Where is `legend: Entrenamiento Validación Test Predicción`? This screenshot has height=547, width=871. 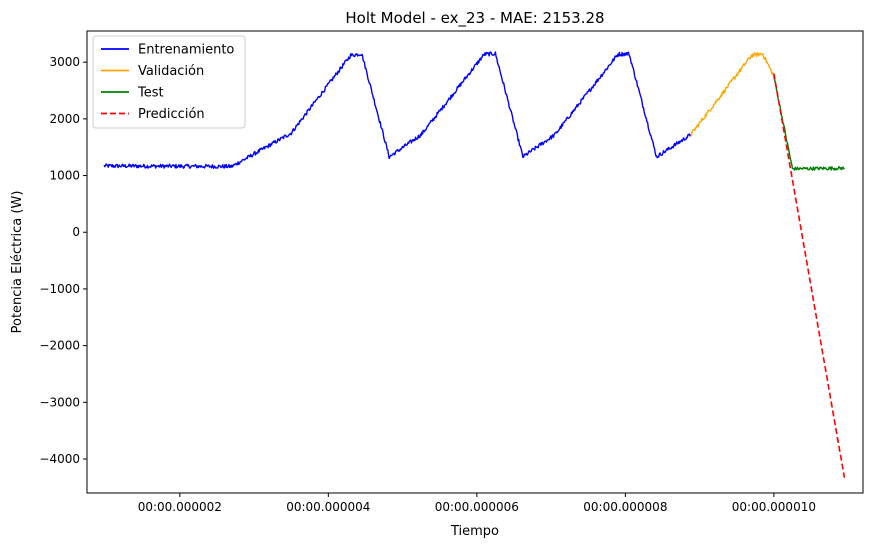
legend: Entrenamiento Validación Test Predicción is located at coordinates (169, 82).